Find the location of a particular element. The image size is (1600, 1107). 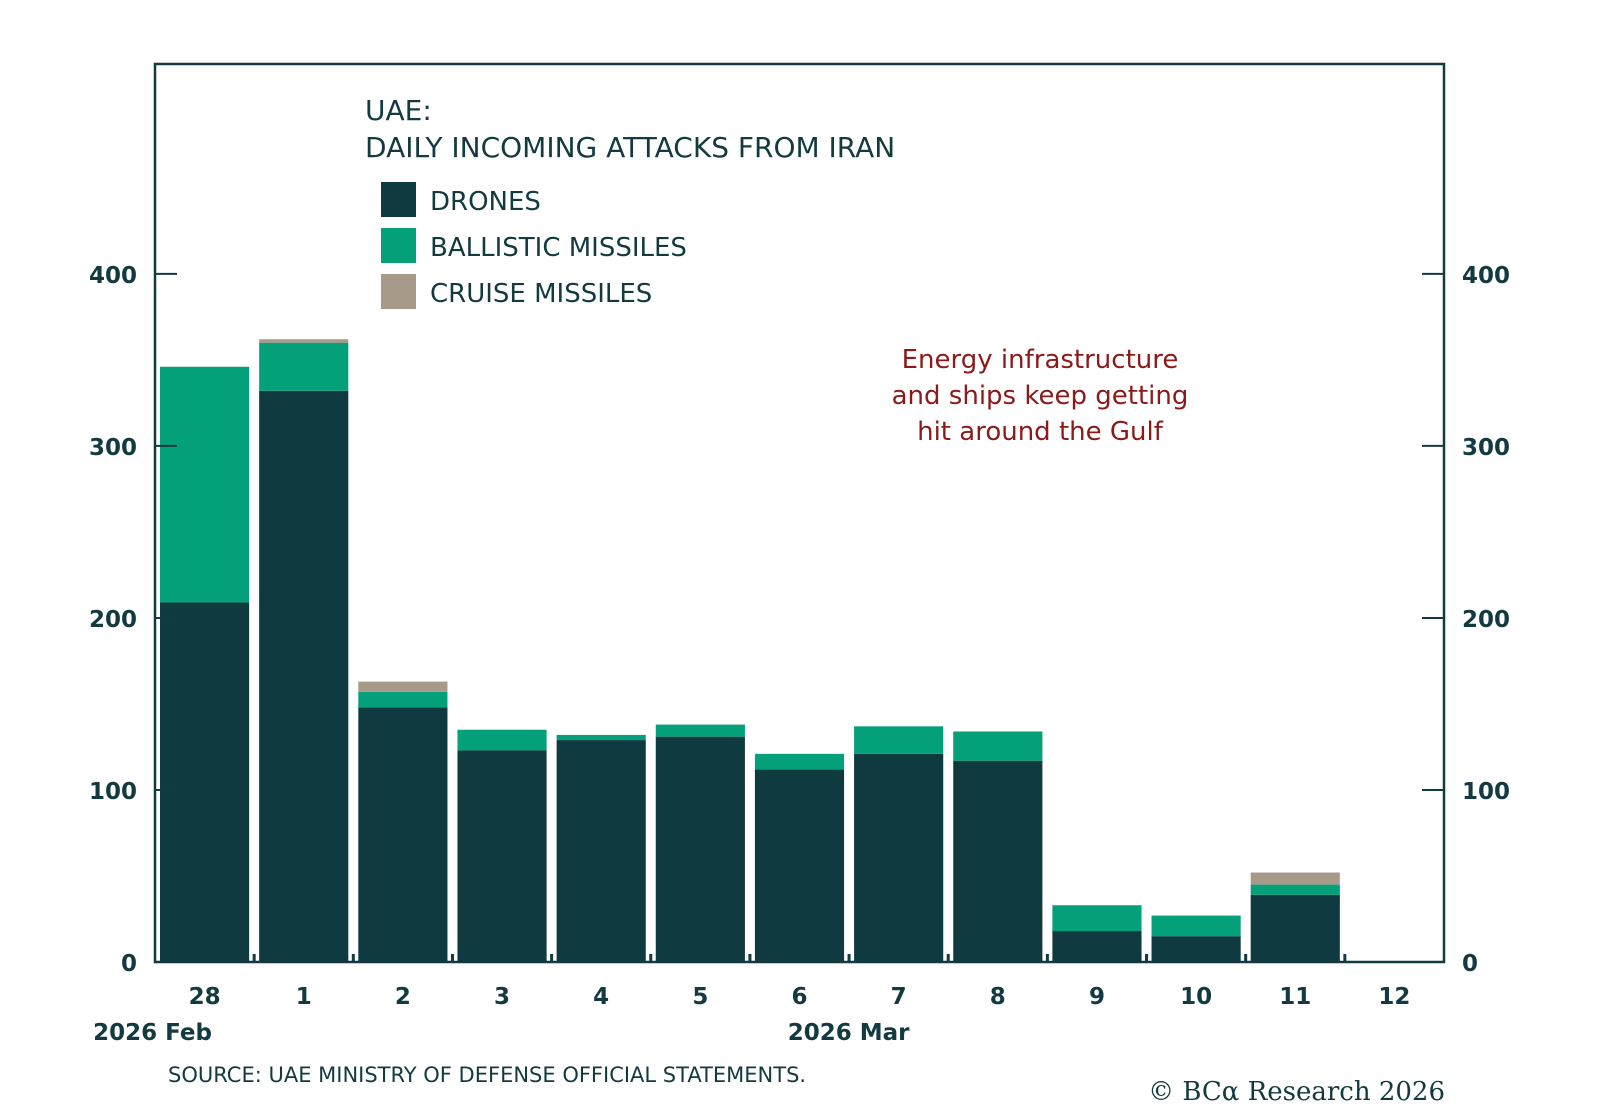

x-tick-label: 11 is located at coordinates (1295, 997).